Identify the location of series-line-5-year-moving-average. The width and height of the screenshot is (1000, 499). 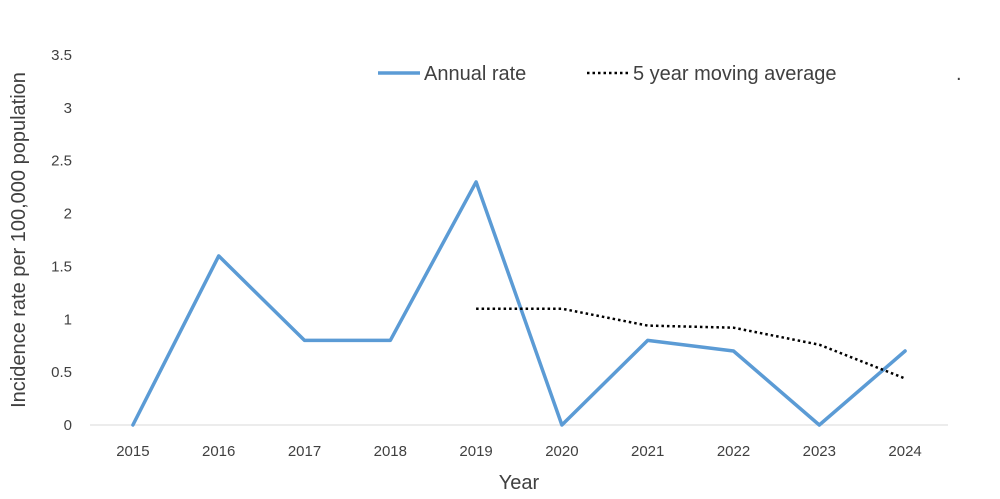
(691, 343).